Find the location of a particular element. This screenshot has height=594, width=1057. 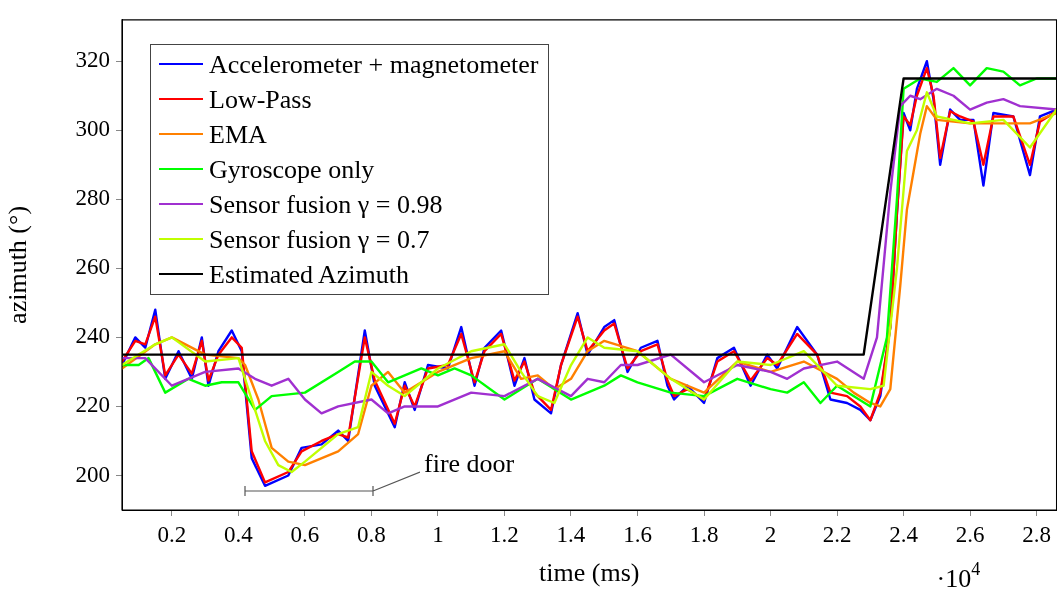

annotation: fire door is located at coordinates (469, 463).